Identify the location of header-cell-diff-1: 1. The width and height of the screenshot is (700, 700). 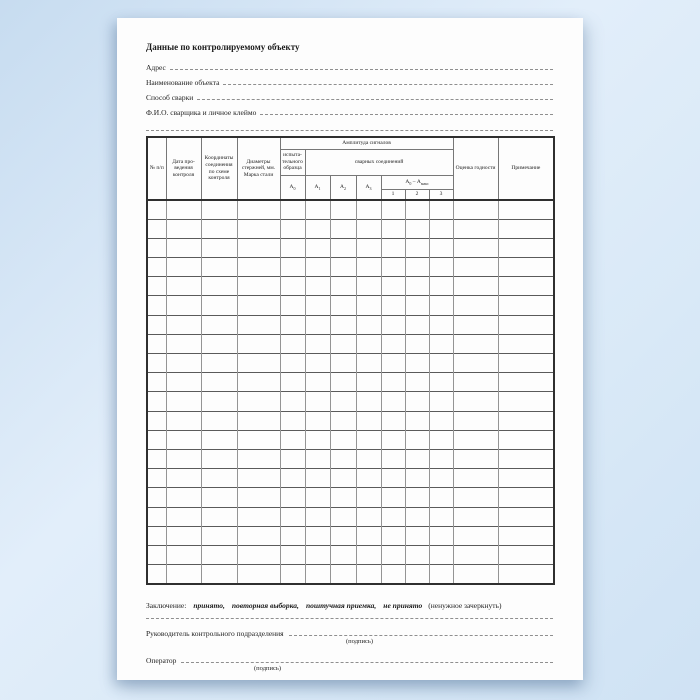
(393, 194).